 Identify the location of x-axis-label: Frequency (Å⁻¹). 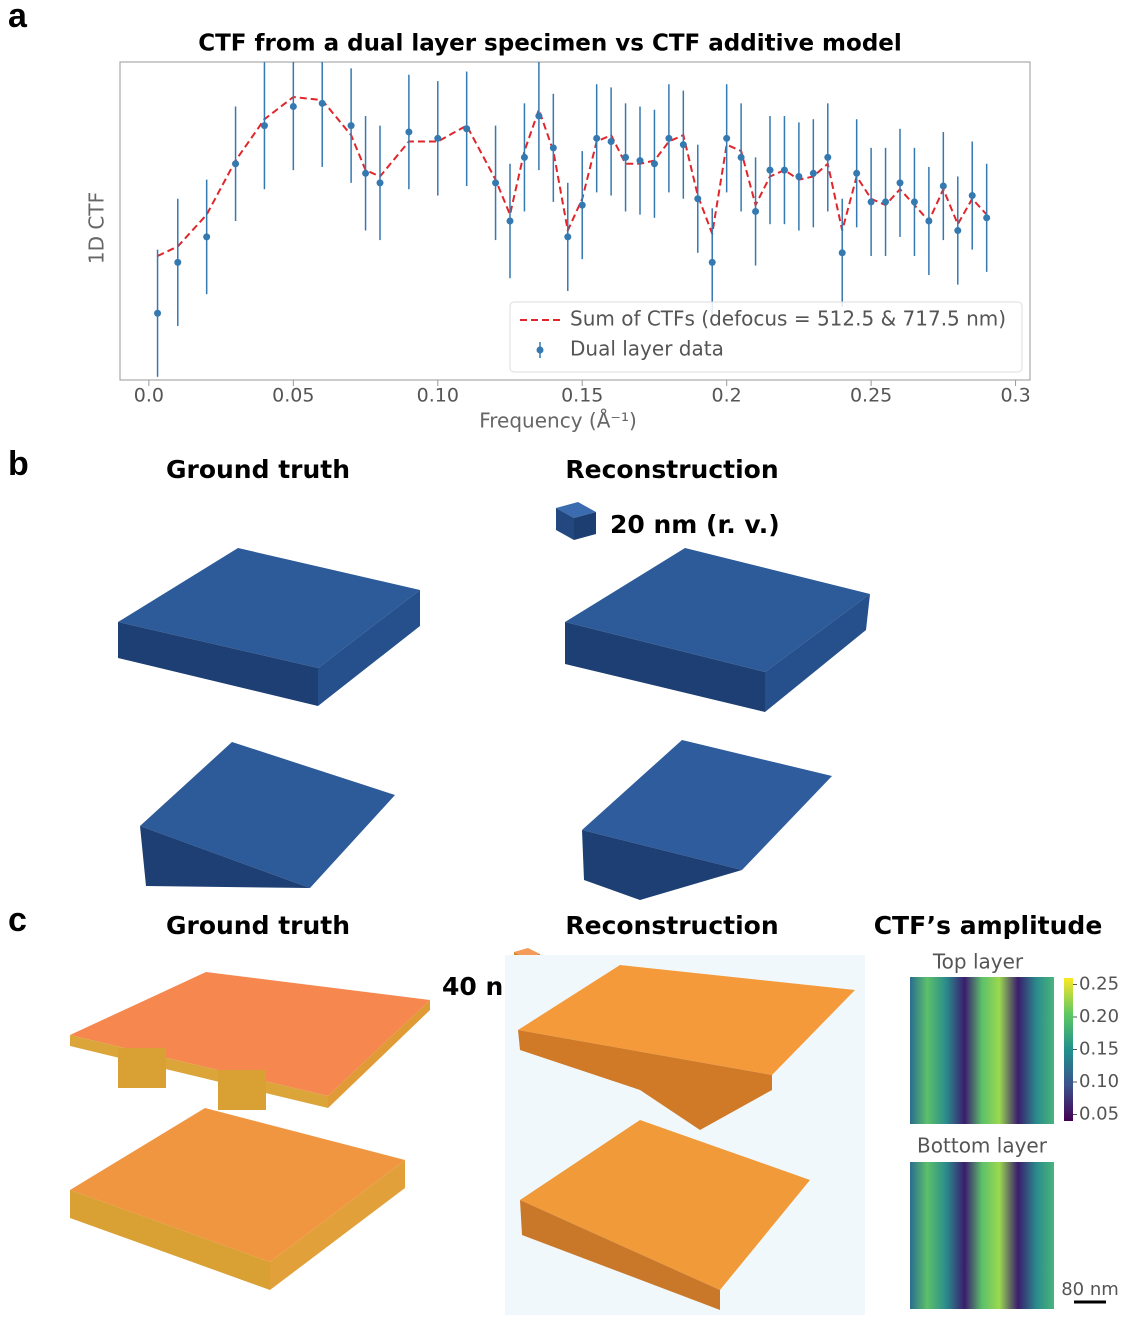
(558, 421).